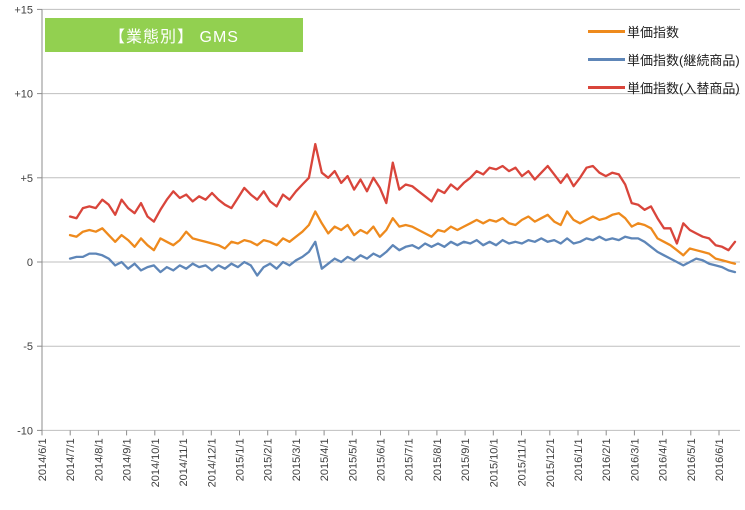  I want to click on svg-text: -10, so click(25, 431).